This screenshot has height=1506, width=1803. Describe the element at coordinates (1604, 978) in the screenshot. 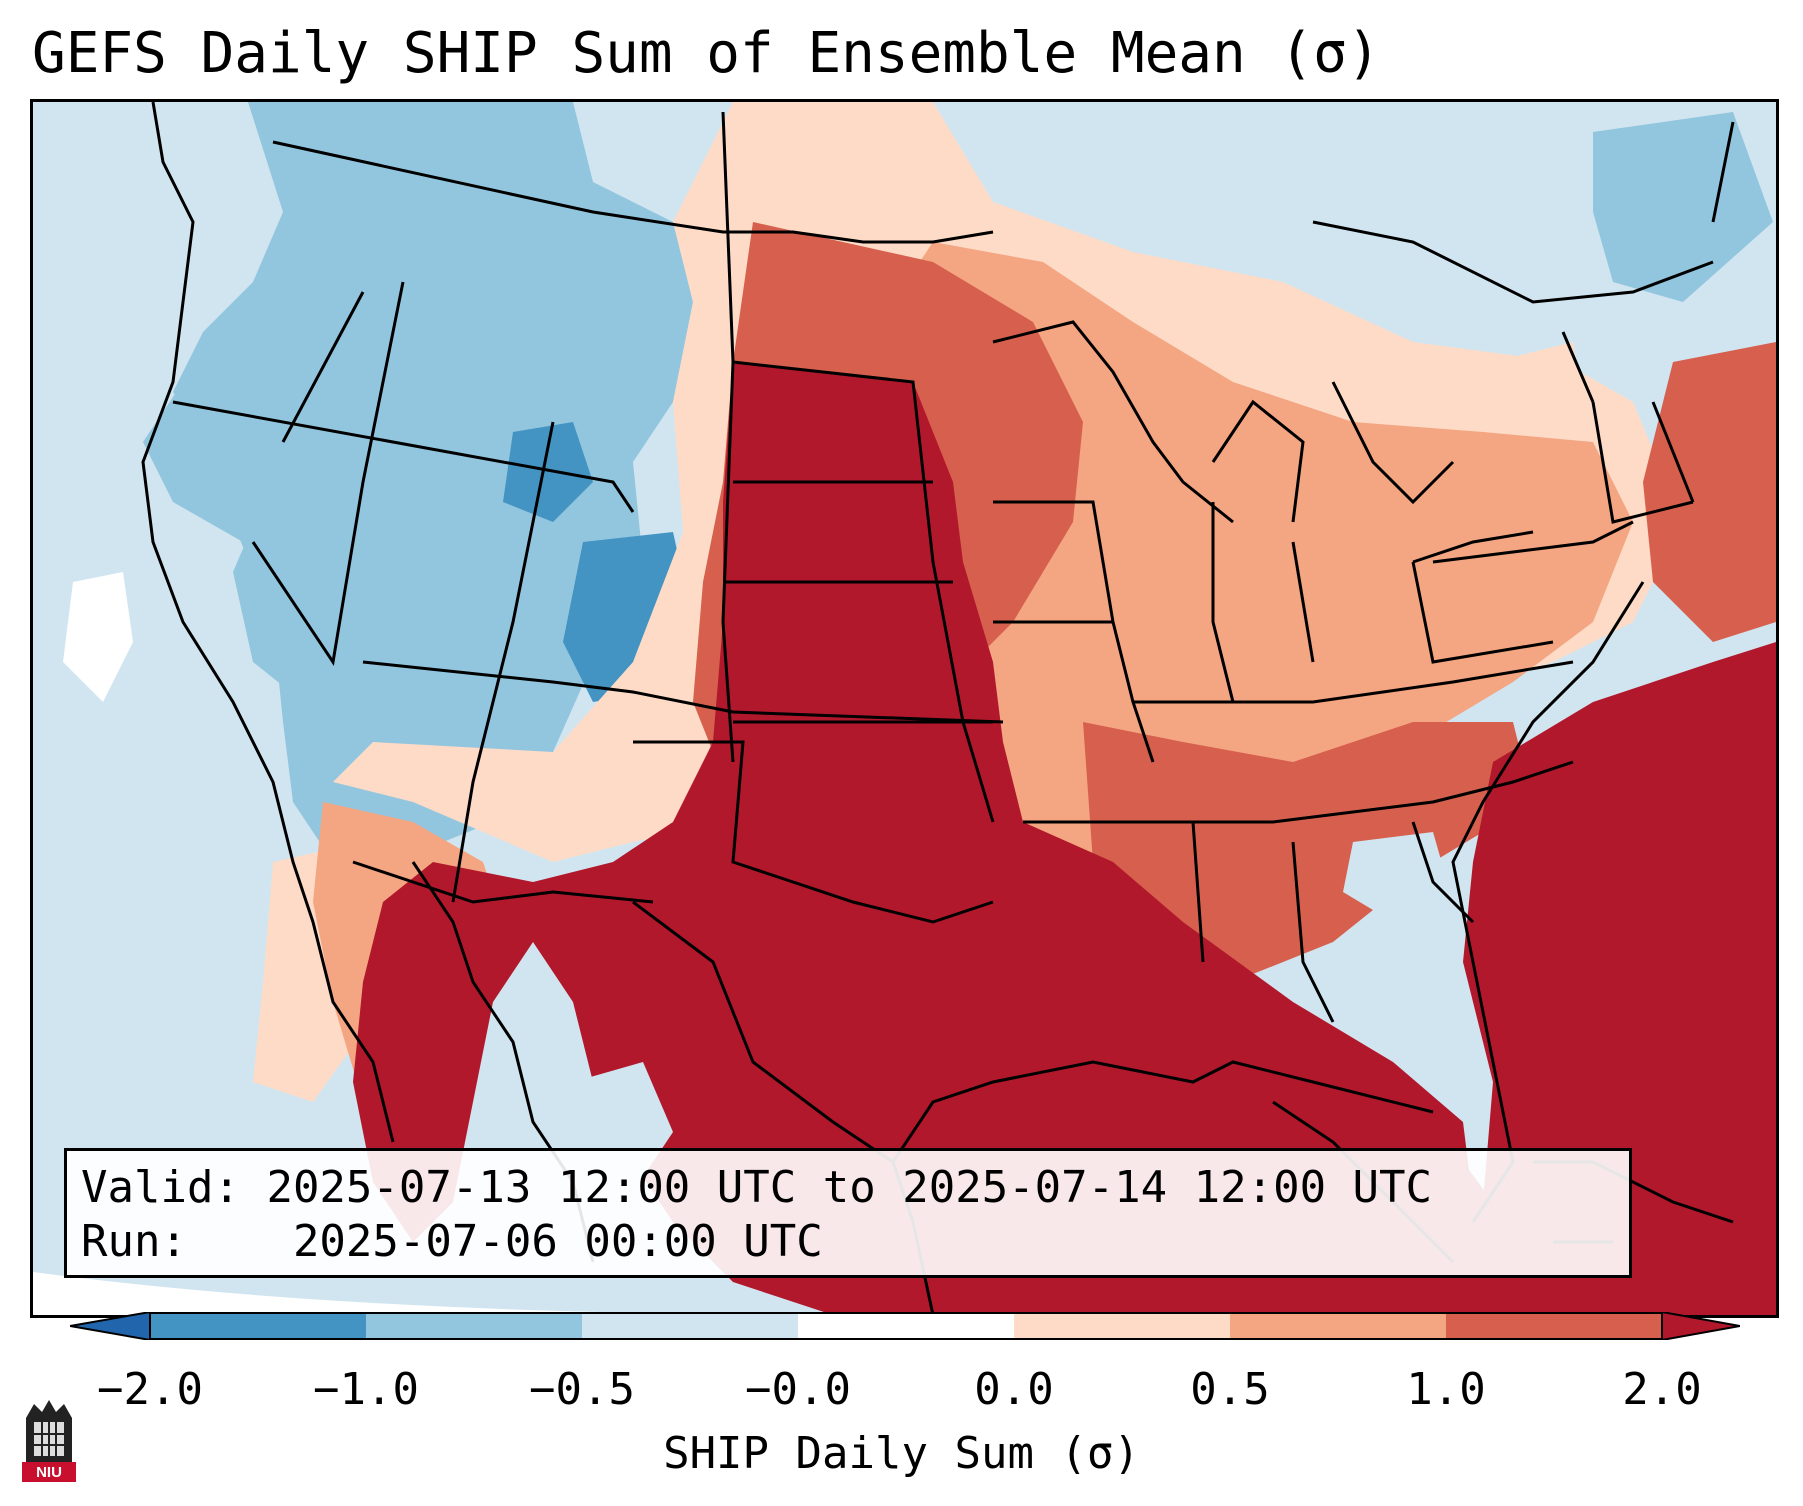

I see `region-atlantic-darkred` at that location.